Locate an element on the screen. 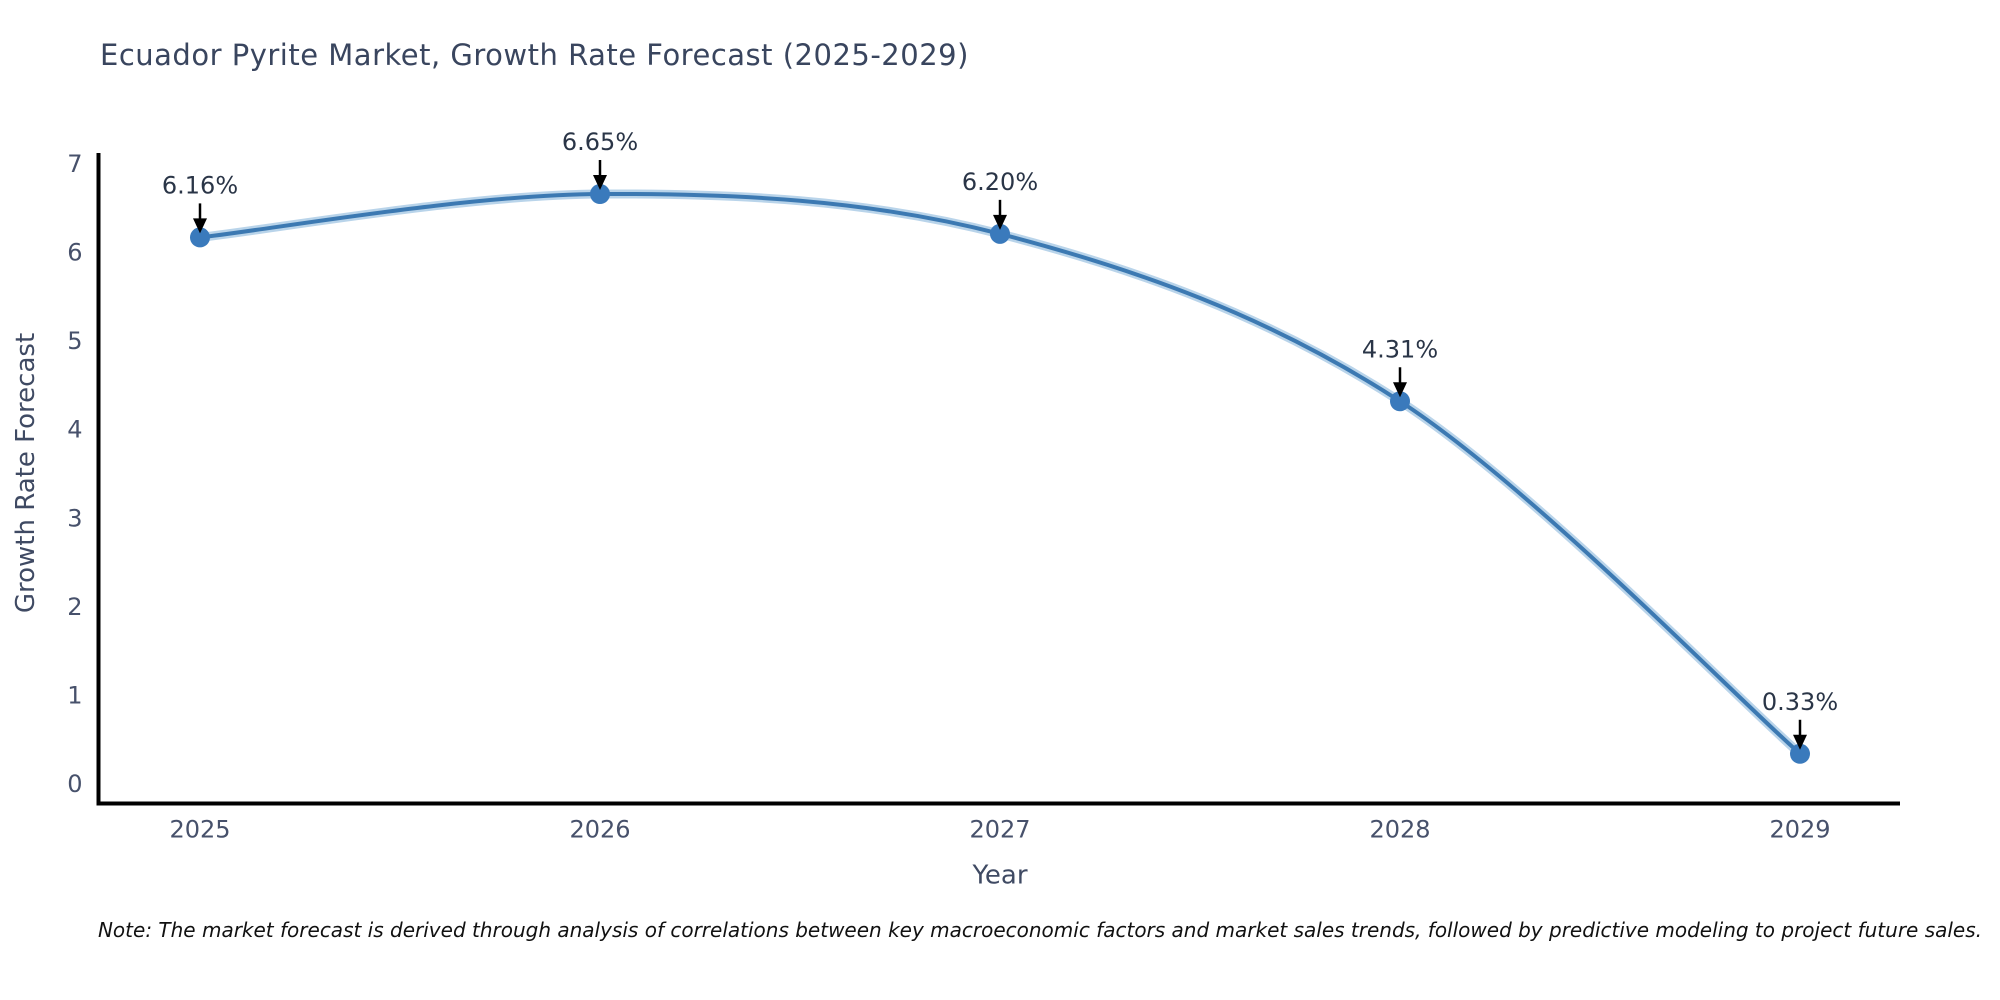 This screenshot has width=2000, height=1000. y-tick-label: 2 is located at coordinates (74, 607).